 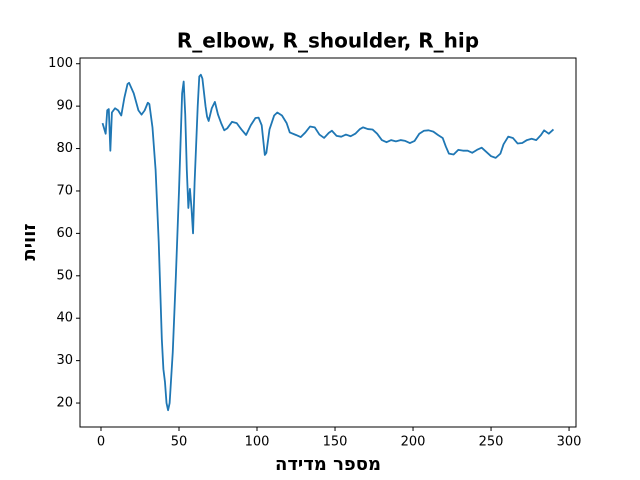 What do you see at coordinates (328, 41) in the screenshot?
I see `chart-title: R_elbow, R_shoulder, R_hip` at bounding box center [328, 41].